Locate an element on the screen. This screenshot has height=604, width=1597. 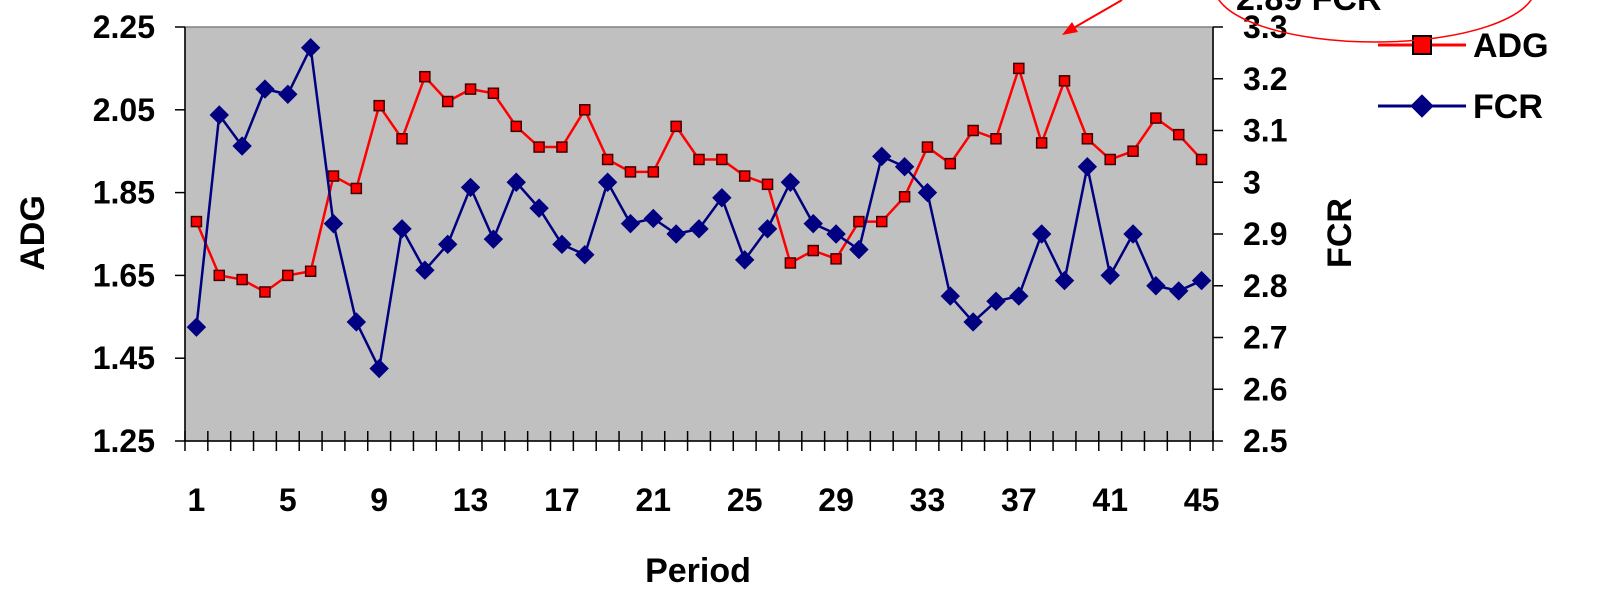
left-tick-label: 1.25 is located at coordinates (124, 441).